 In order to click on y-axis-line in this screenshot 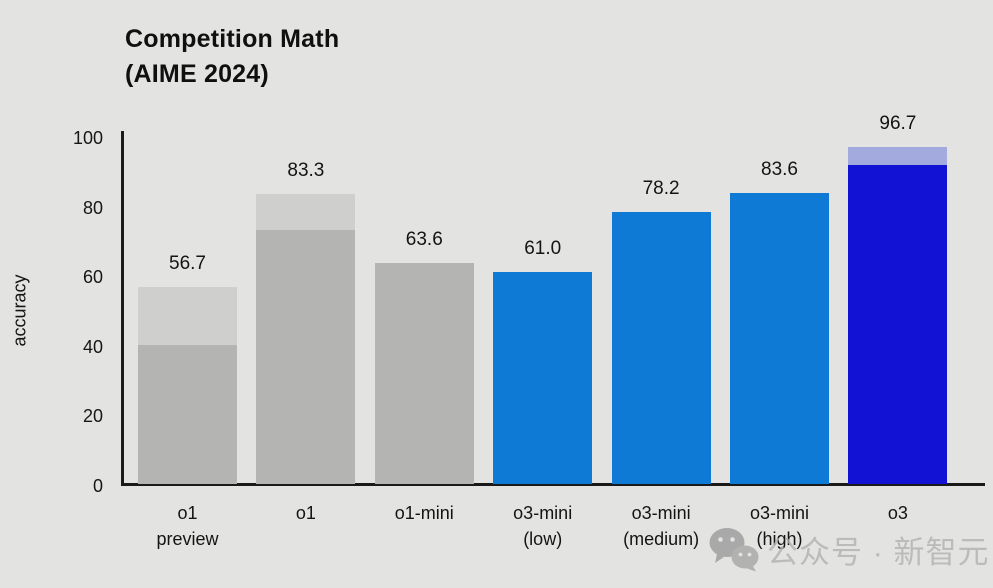, I will do `click(122, 308)`.